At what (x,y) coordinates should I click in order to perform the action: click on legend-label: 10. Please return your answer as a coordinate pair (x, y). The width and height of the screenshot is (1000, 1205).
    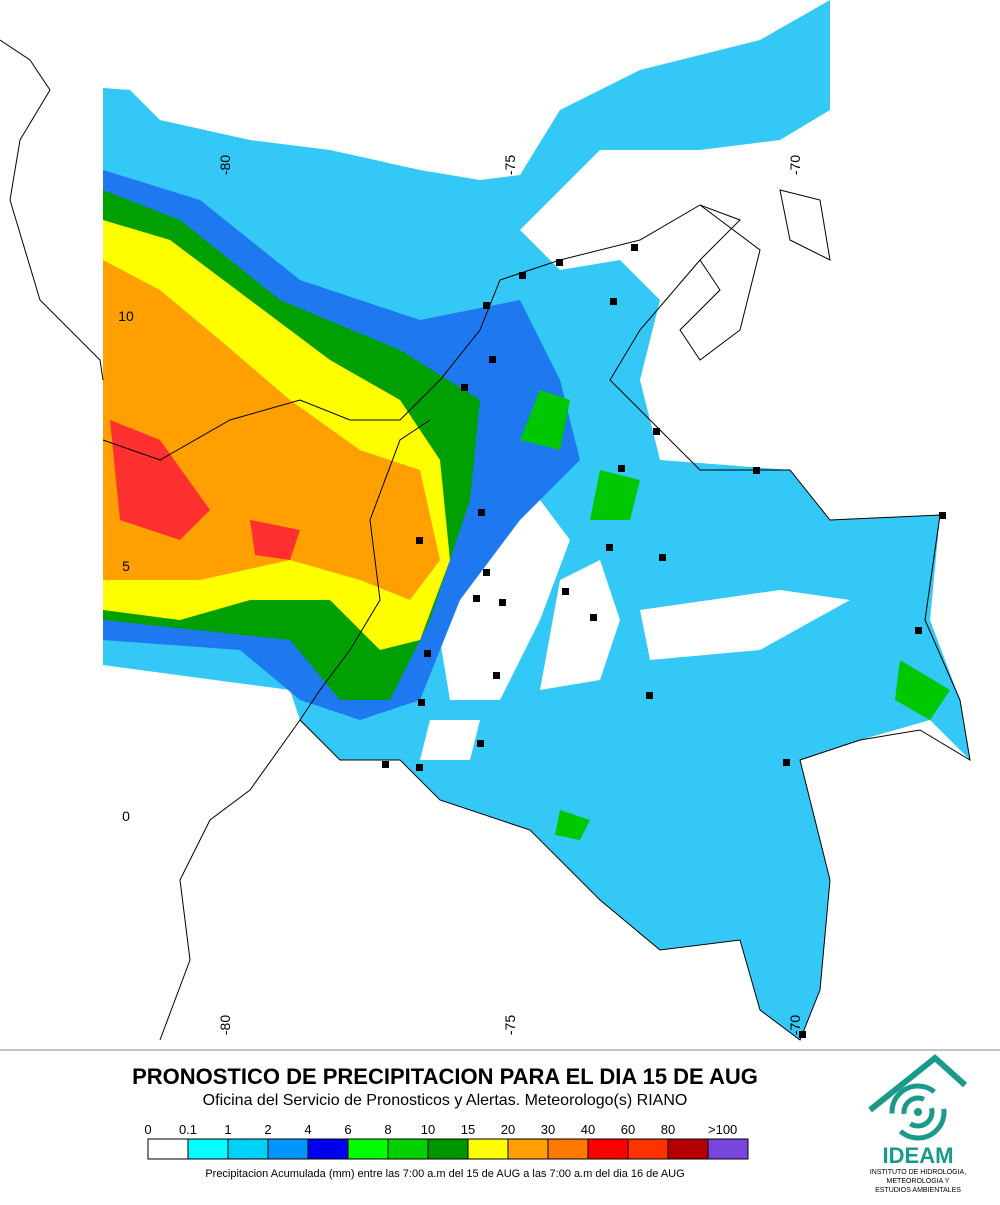
    Looking at the image, I should click on (428, 1129).